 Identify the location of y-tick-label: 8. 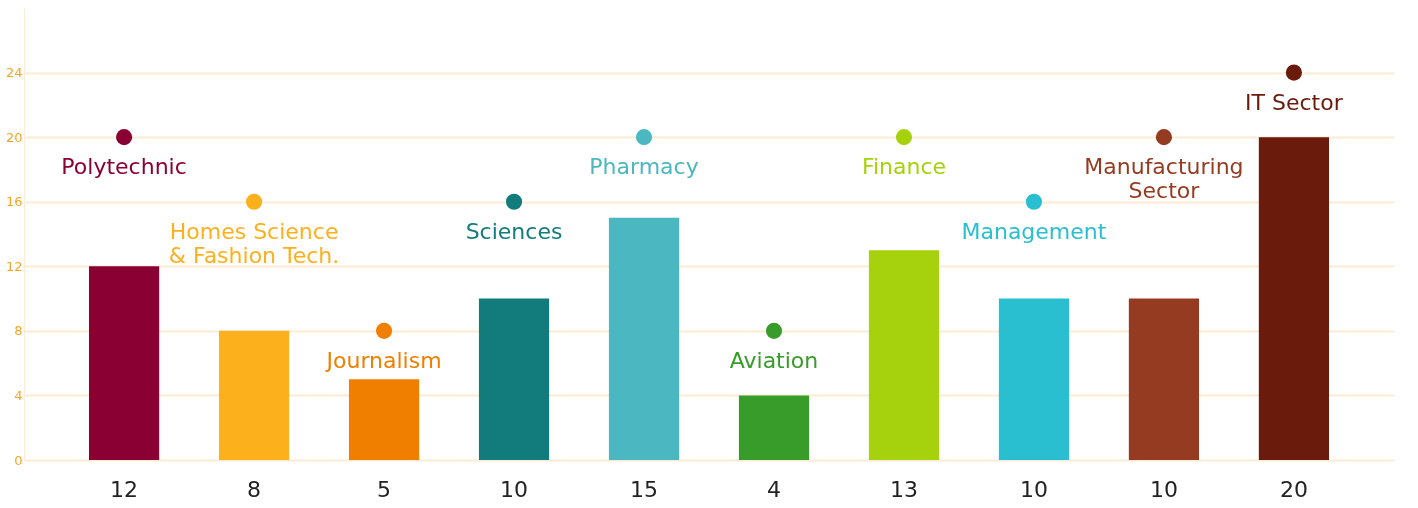
(18, 331).